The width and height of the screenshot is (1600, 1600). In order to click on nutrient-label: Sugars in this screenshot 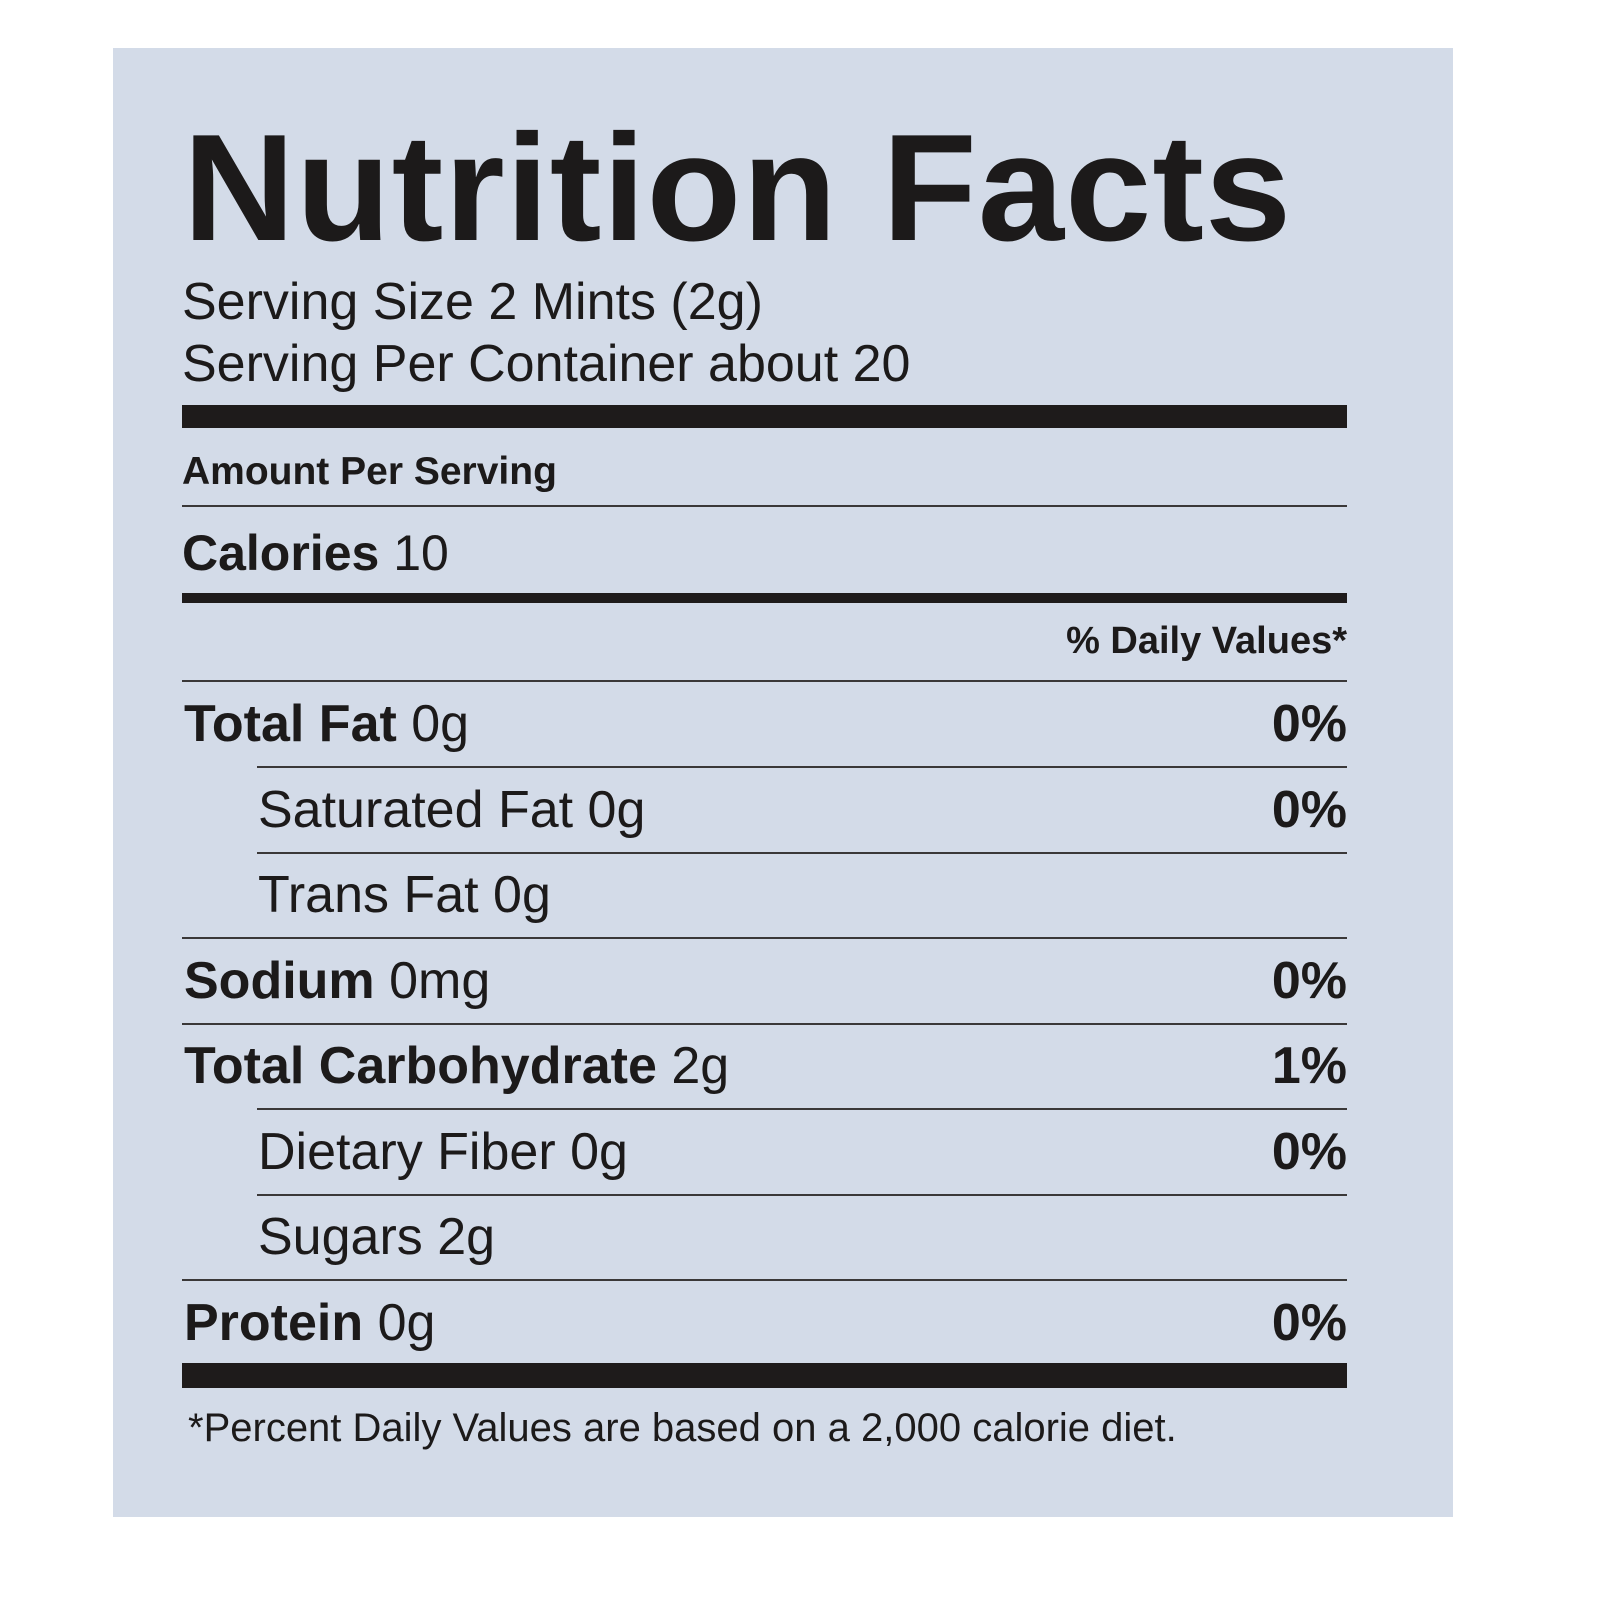, I will do `click(340, 1237)`.